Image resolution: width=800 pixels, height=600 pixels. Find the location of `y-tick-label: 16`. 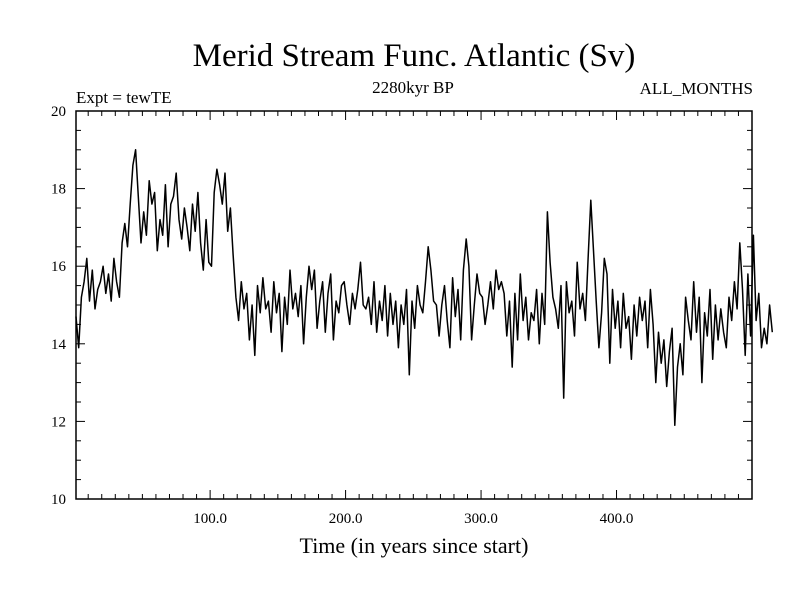

y-tick-label: 16 is located at coordinates (59, 267).